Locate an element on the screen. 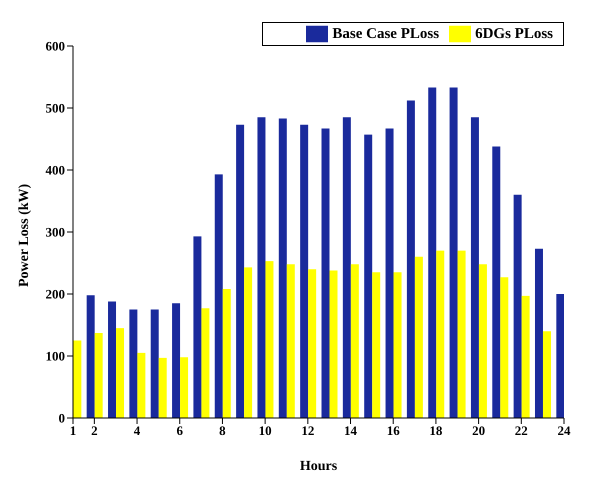 The image size is (589, 481). y-tick-label: 500 is located at coordinates (55, 108).